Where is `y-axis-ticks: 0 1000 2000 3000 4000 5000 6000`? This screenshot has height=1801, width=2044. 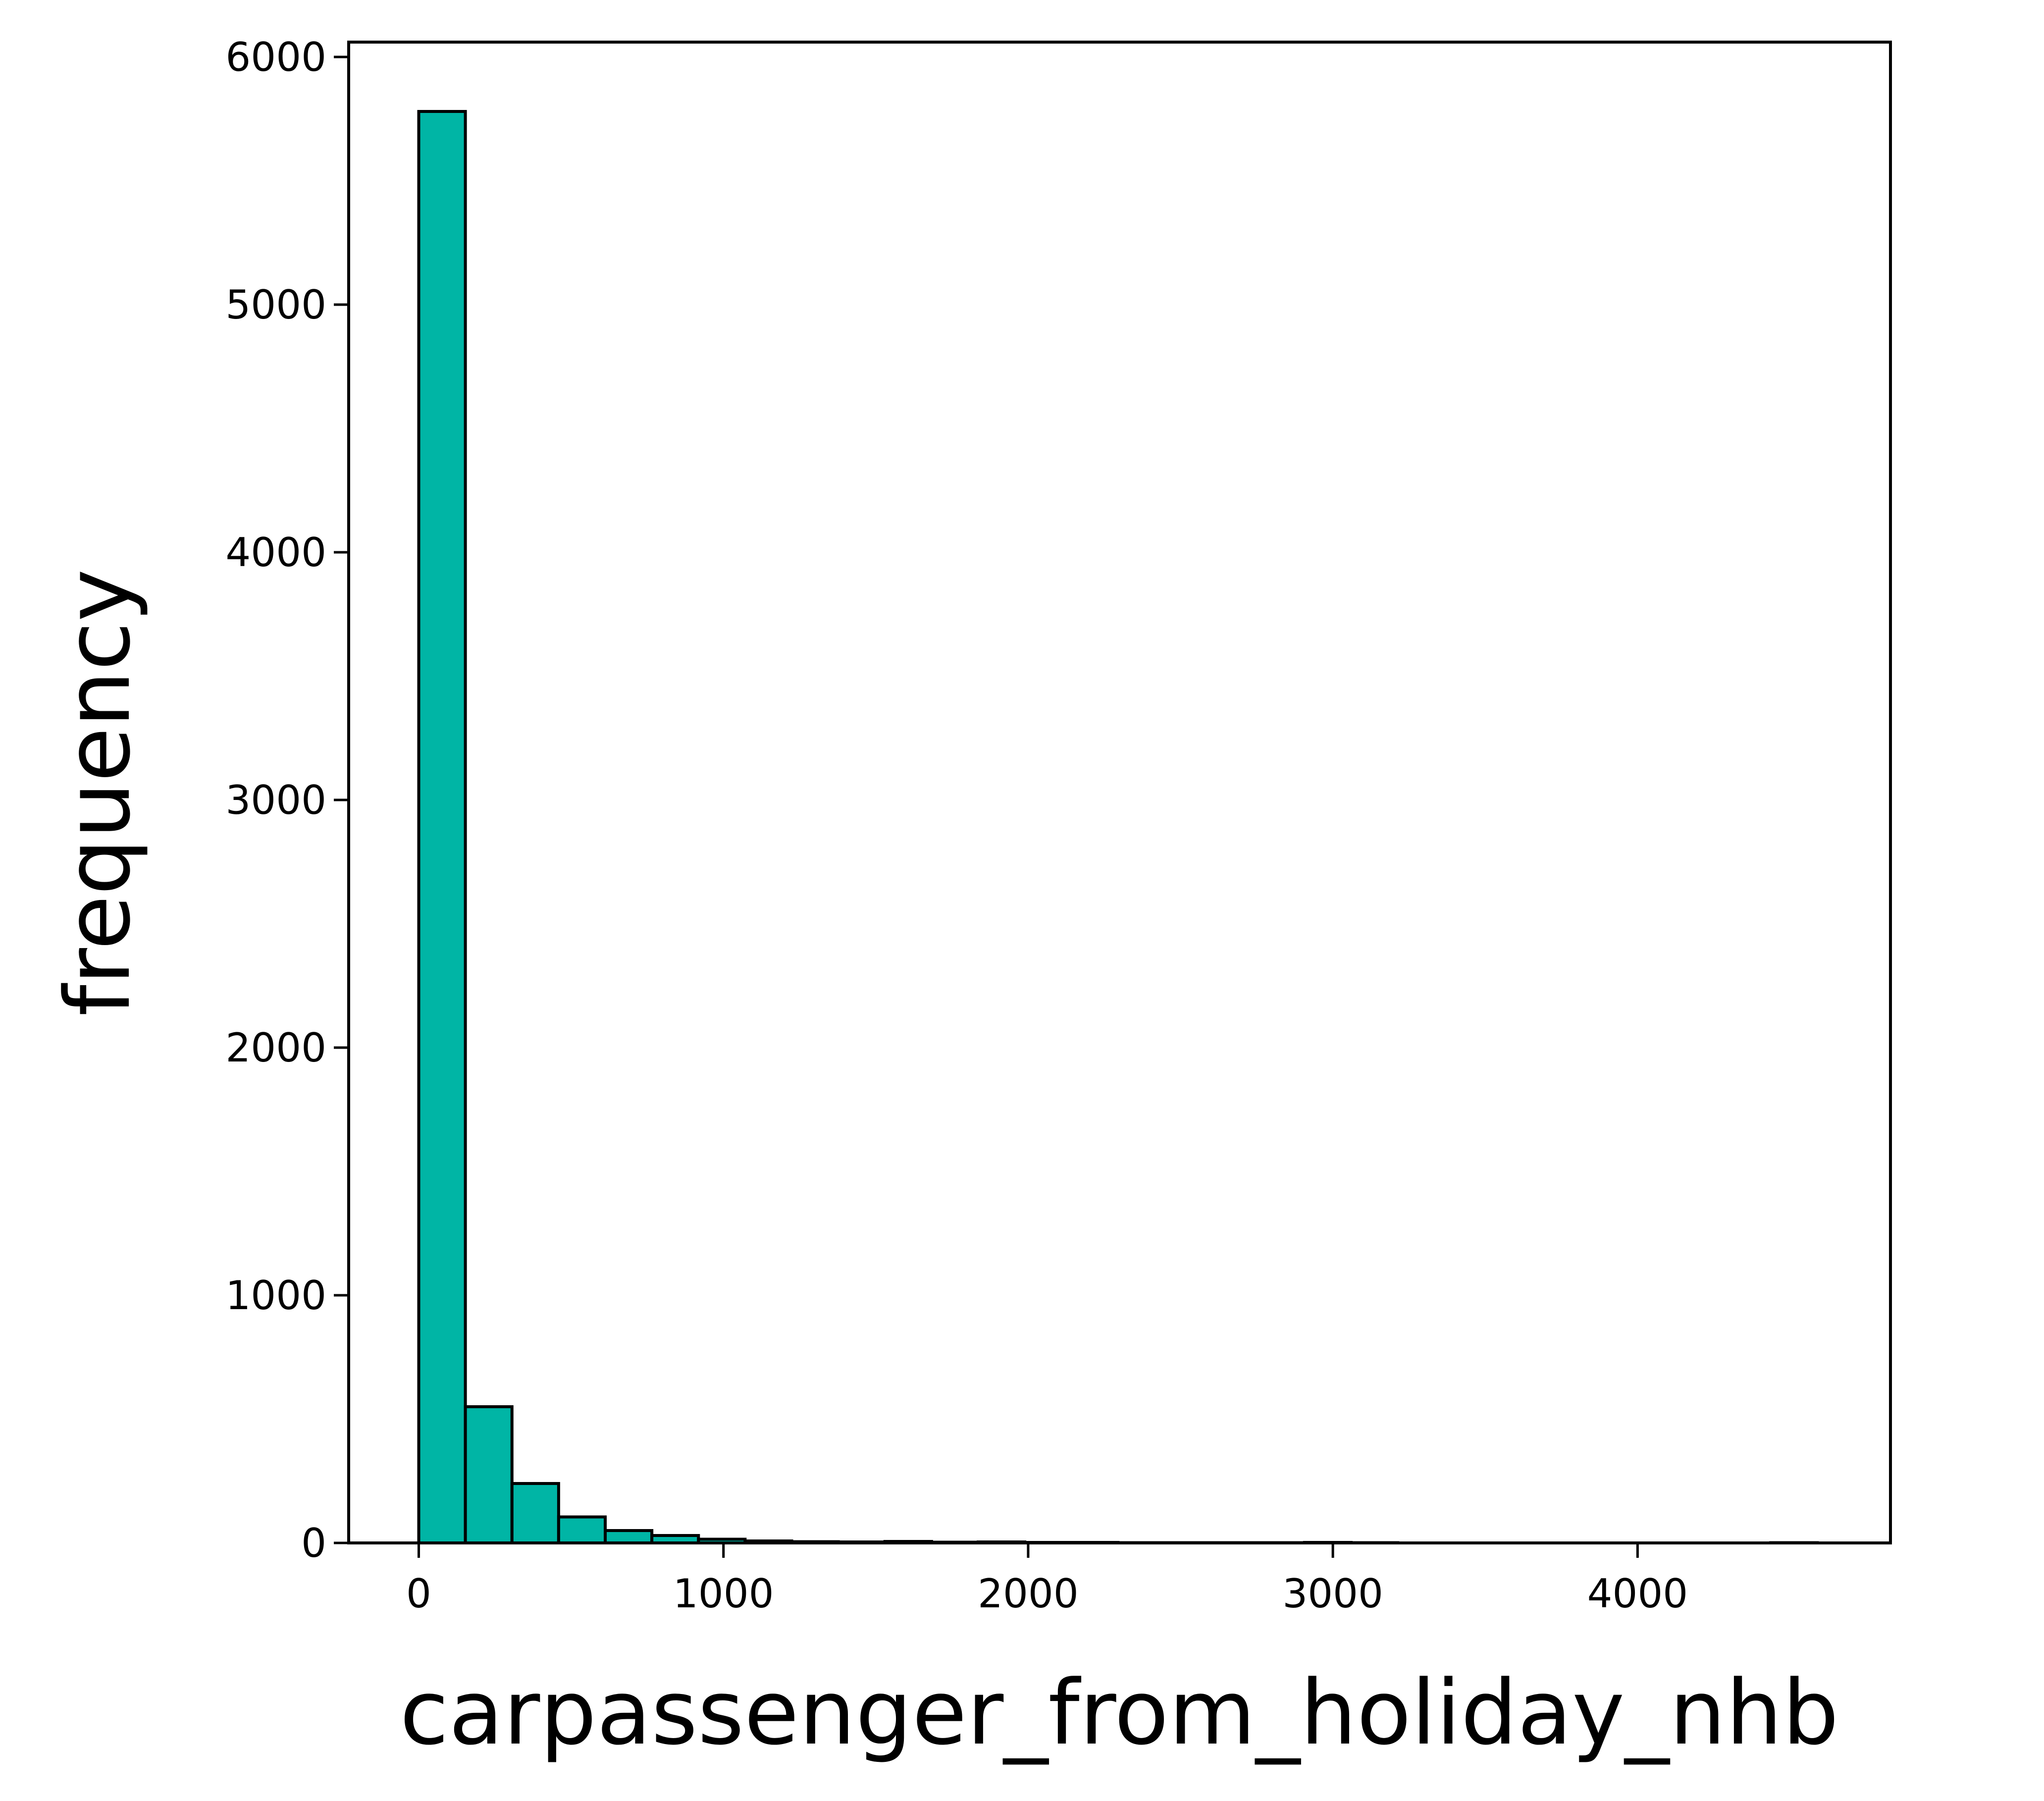 y-axis-ticks: 0 1000 2000 3000 4000 5000 6000 is located at coordinates (287, 800).